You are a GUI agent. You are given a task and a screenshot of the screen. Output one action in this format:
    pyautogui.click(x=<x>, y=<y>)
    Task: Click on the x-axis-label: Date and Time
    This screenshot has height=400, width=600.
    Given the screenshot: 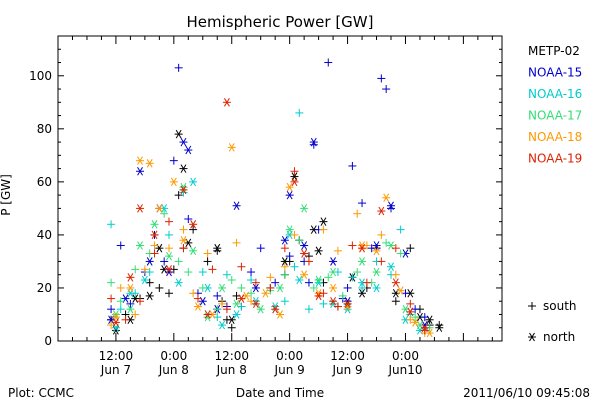 What is the action you would take?
    pyautogui.click(x=280, y=393)
    